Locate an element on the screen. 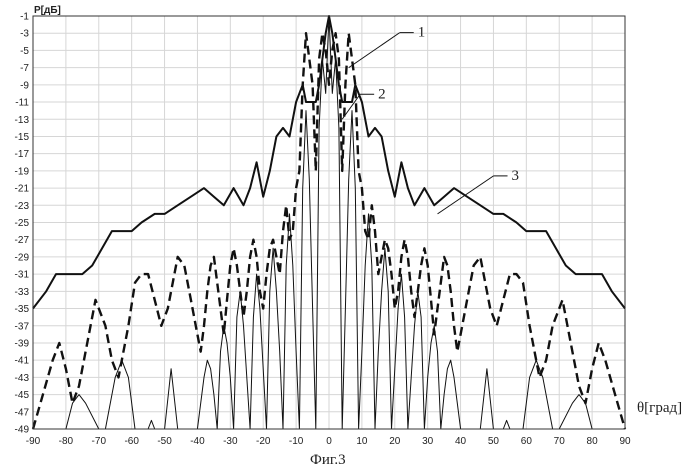 This screenshot has width=699, height=472. x-tick-label: -60 is located at coordinates (131, 441).